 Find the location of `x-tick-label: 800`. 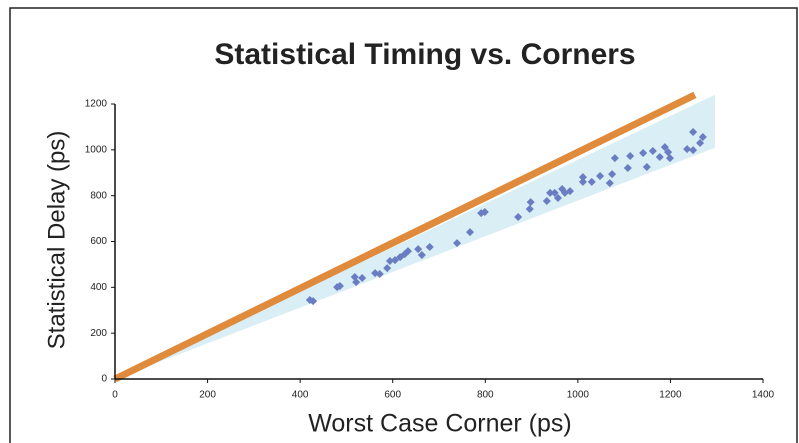

x-tick-label: 800 is located at coordinates (485, 395).